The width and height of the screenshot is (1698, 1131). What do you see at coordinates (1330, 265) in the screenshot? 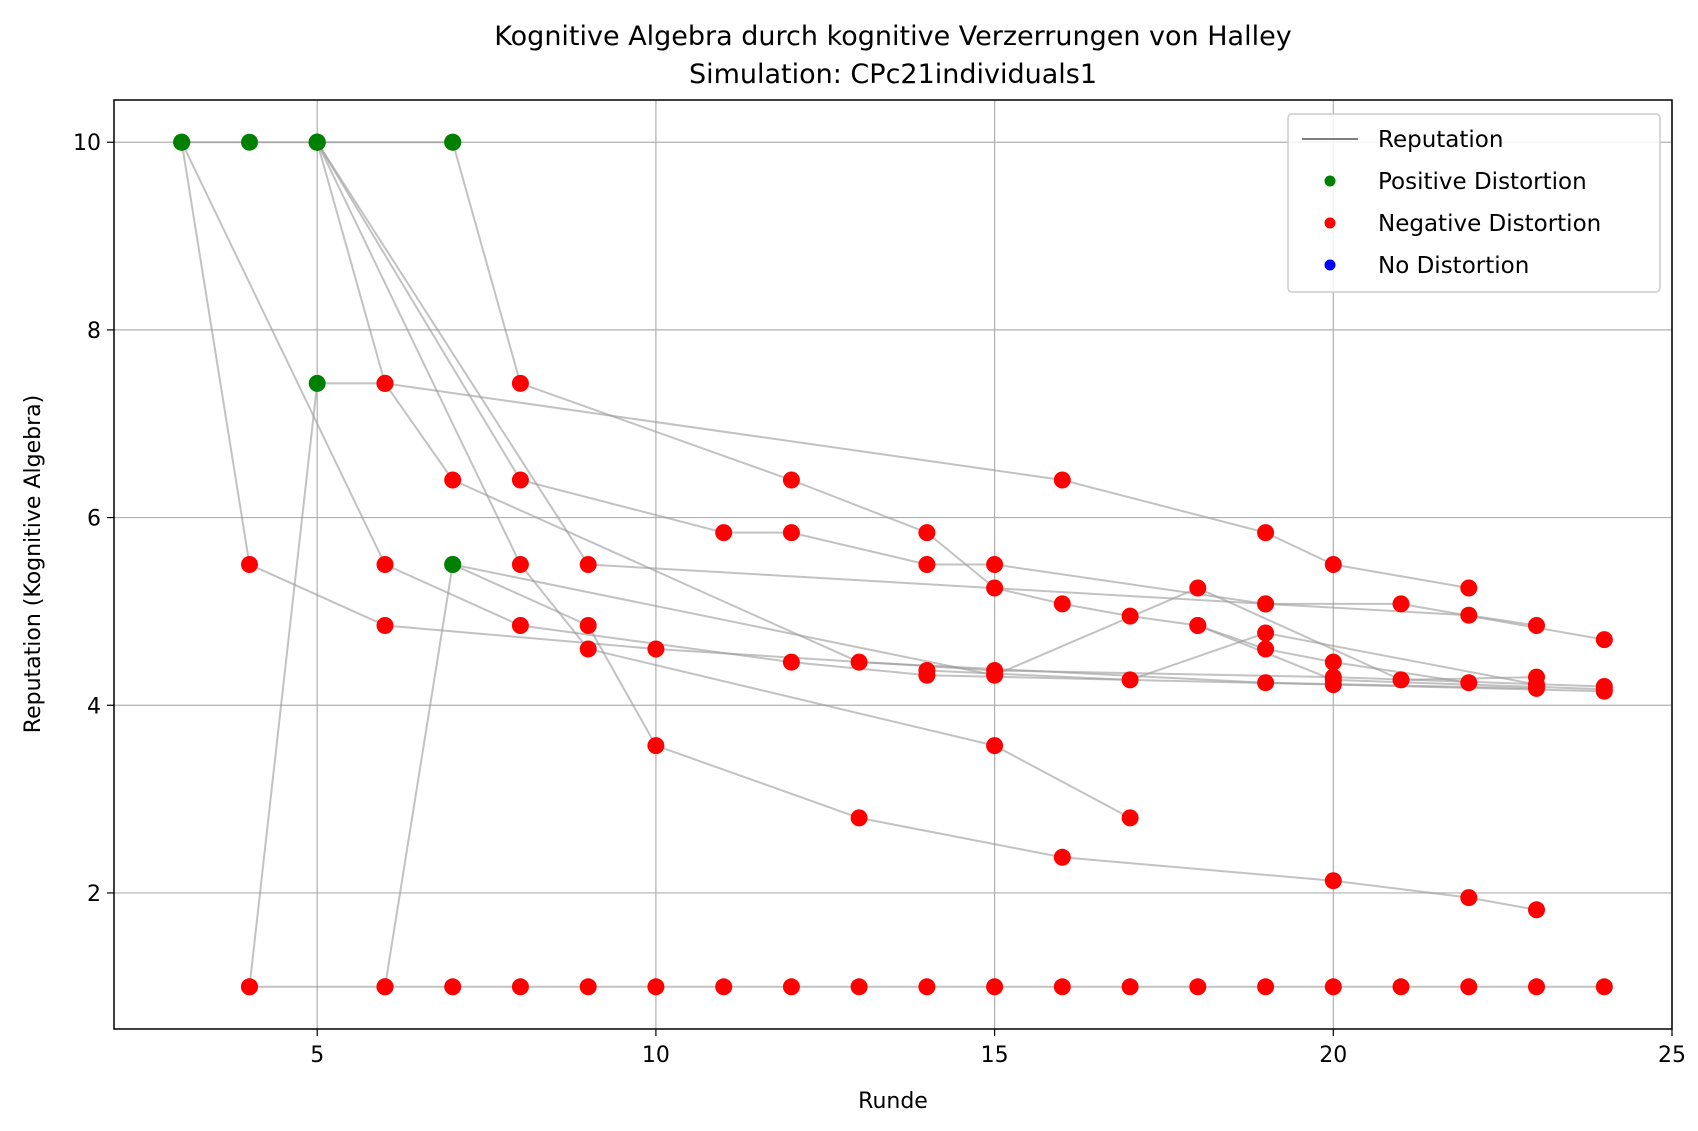
I see `legend-none-marker` at bounding box center [1330, 265].